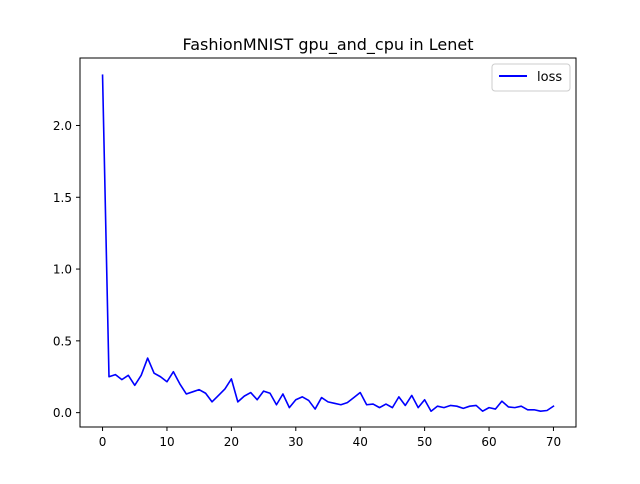 Image resolution: width=640 pixels, height=484 pixels. What do you see at coordinates (327, 45) in the screenshot?
I see `chart-title: FashionMNIST gpu_and_cpu in Lenet` at bounding box center [327, 45].